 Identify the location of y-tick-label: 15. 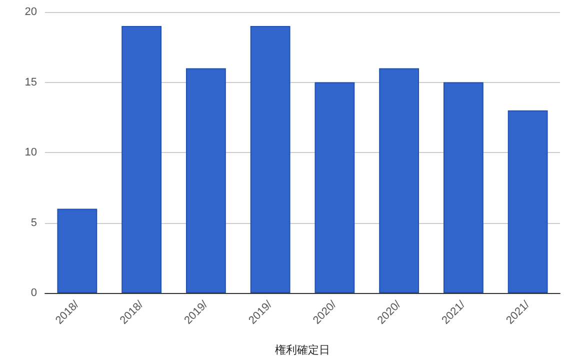
(30, 82).